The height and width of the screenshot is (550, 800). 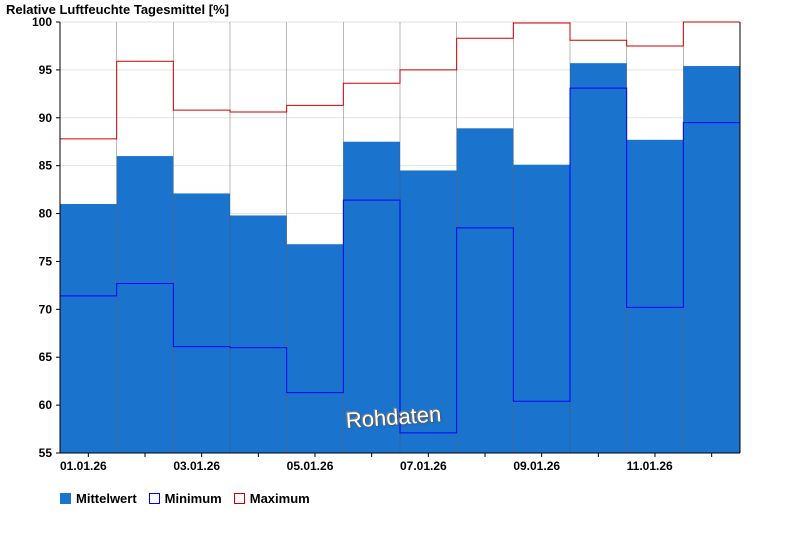 I want to click on legend-label-mittelwert: Mittelwert, so click(x=106, y=498).